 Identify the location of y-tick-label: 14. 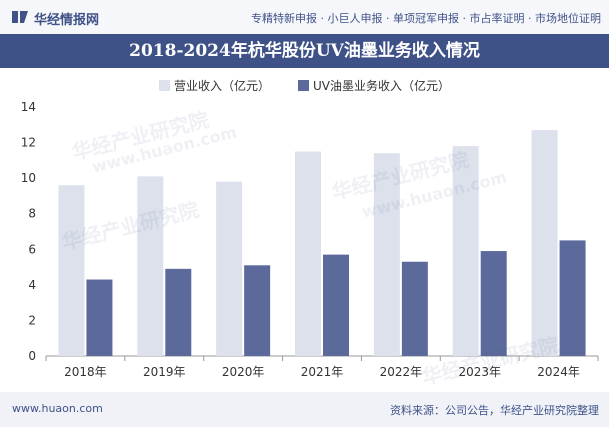
(28, 107).